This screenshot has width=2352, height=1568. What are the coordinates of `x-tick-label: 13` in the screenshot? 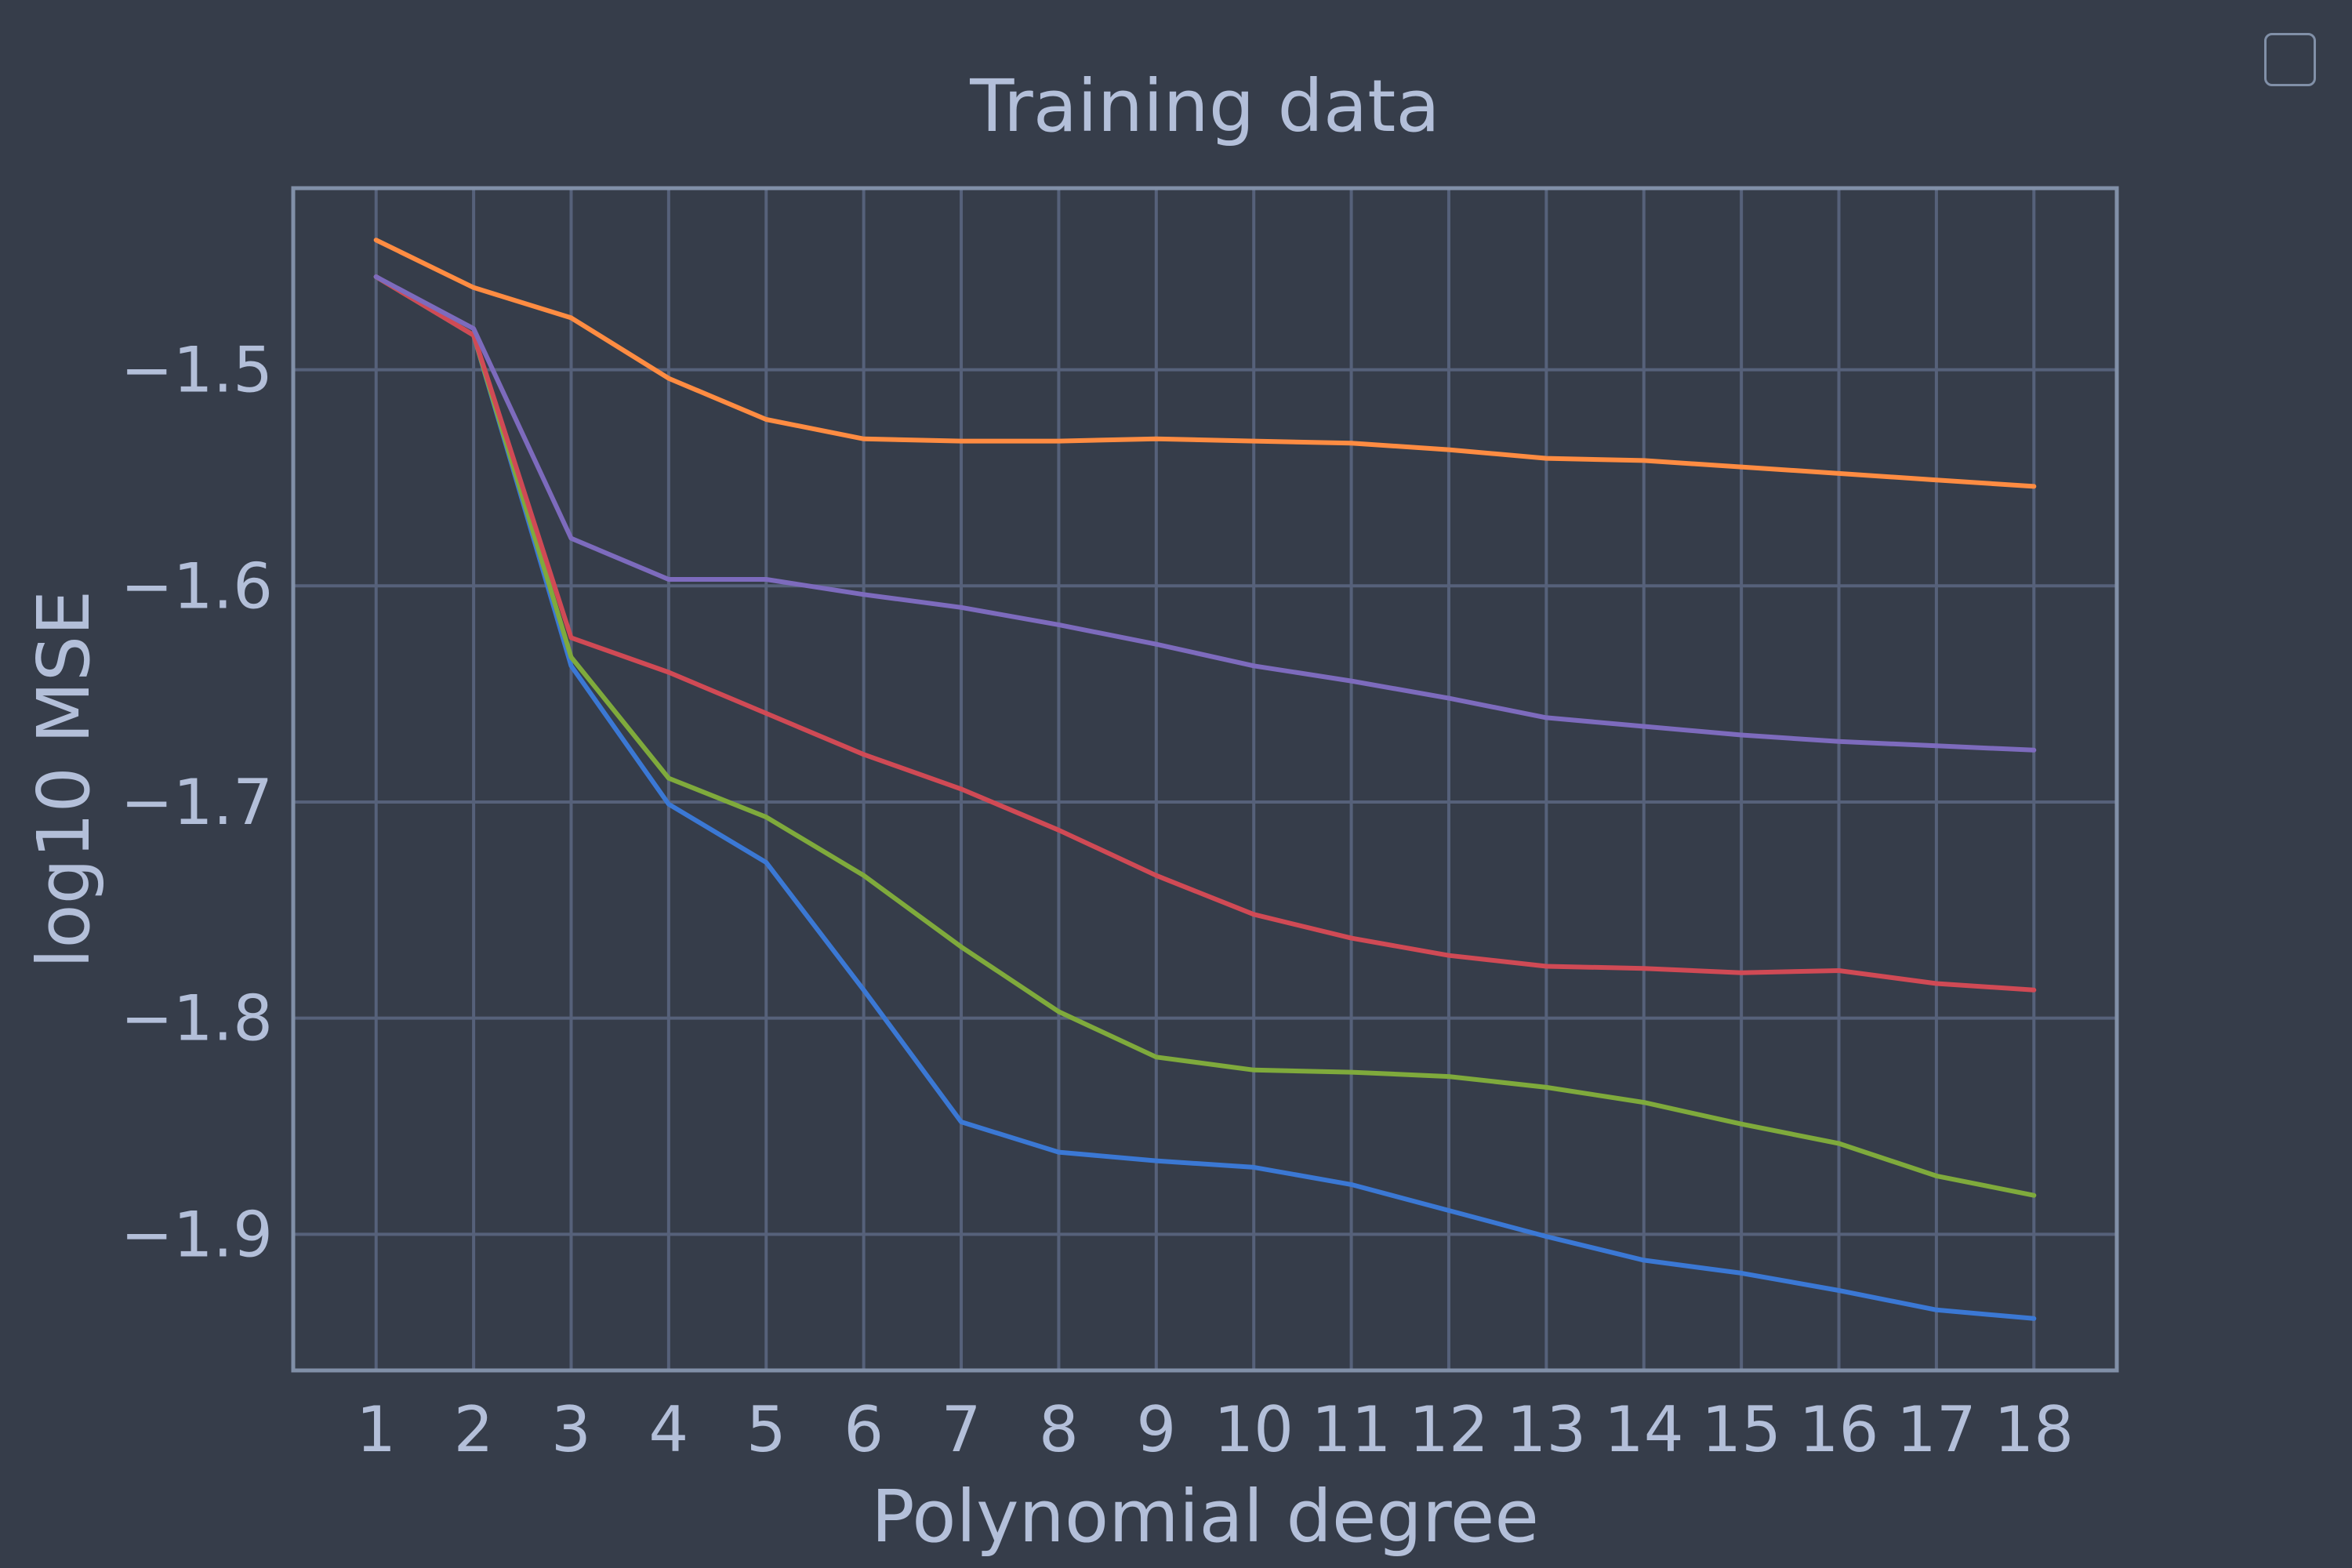 It's located at (1546, 1429).